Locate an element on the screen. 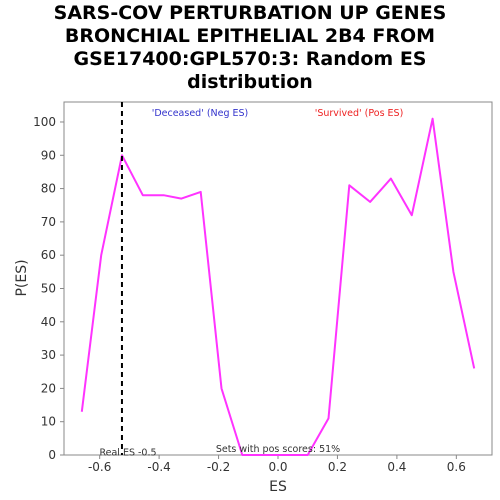  pos-scores-annotation: Sets with pos scores: 51% is located at coordinates (278, 449).